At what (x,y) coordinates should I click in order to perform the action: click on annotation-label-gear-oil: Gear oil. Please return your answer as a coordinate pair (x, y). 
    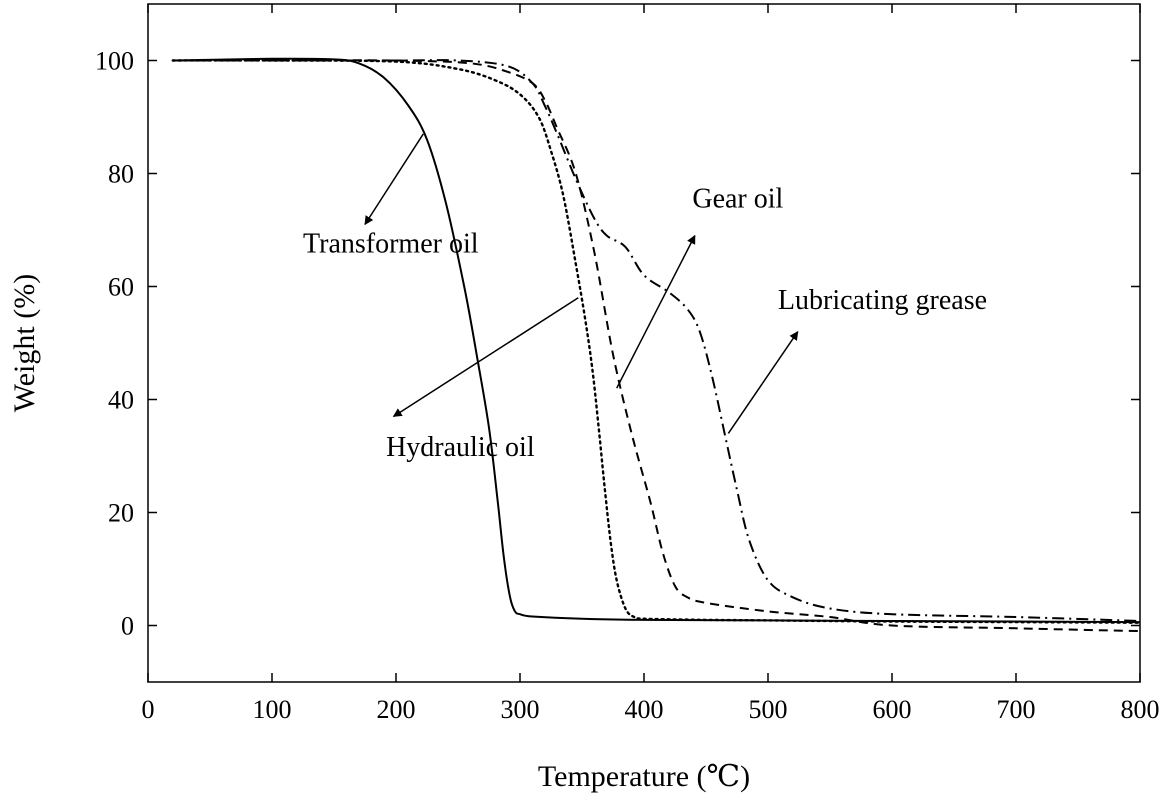
    Looking at the image, I should click on (737, 198).